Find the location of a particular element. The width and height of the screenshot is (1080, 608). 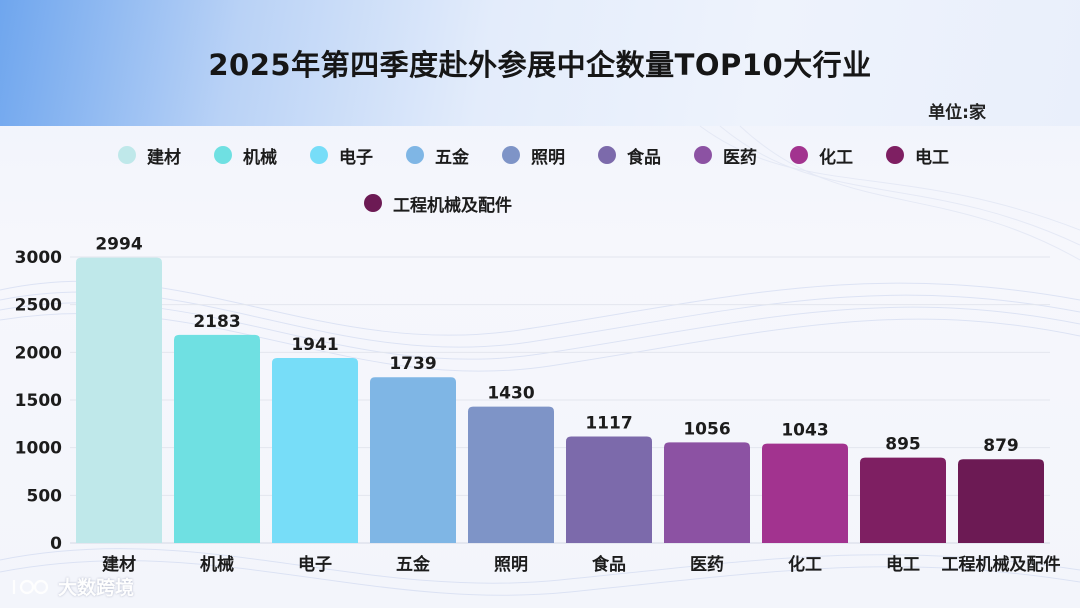

x-tick-label: 机械 is located at coordinates (217, 564).